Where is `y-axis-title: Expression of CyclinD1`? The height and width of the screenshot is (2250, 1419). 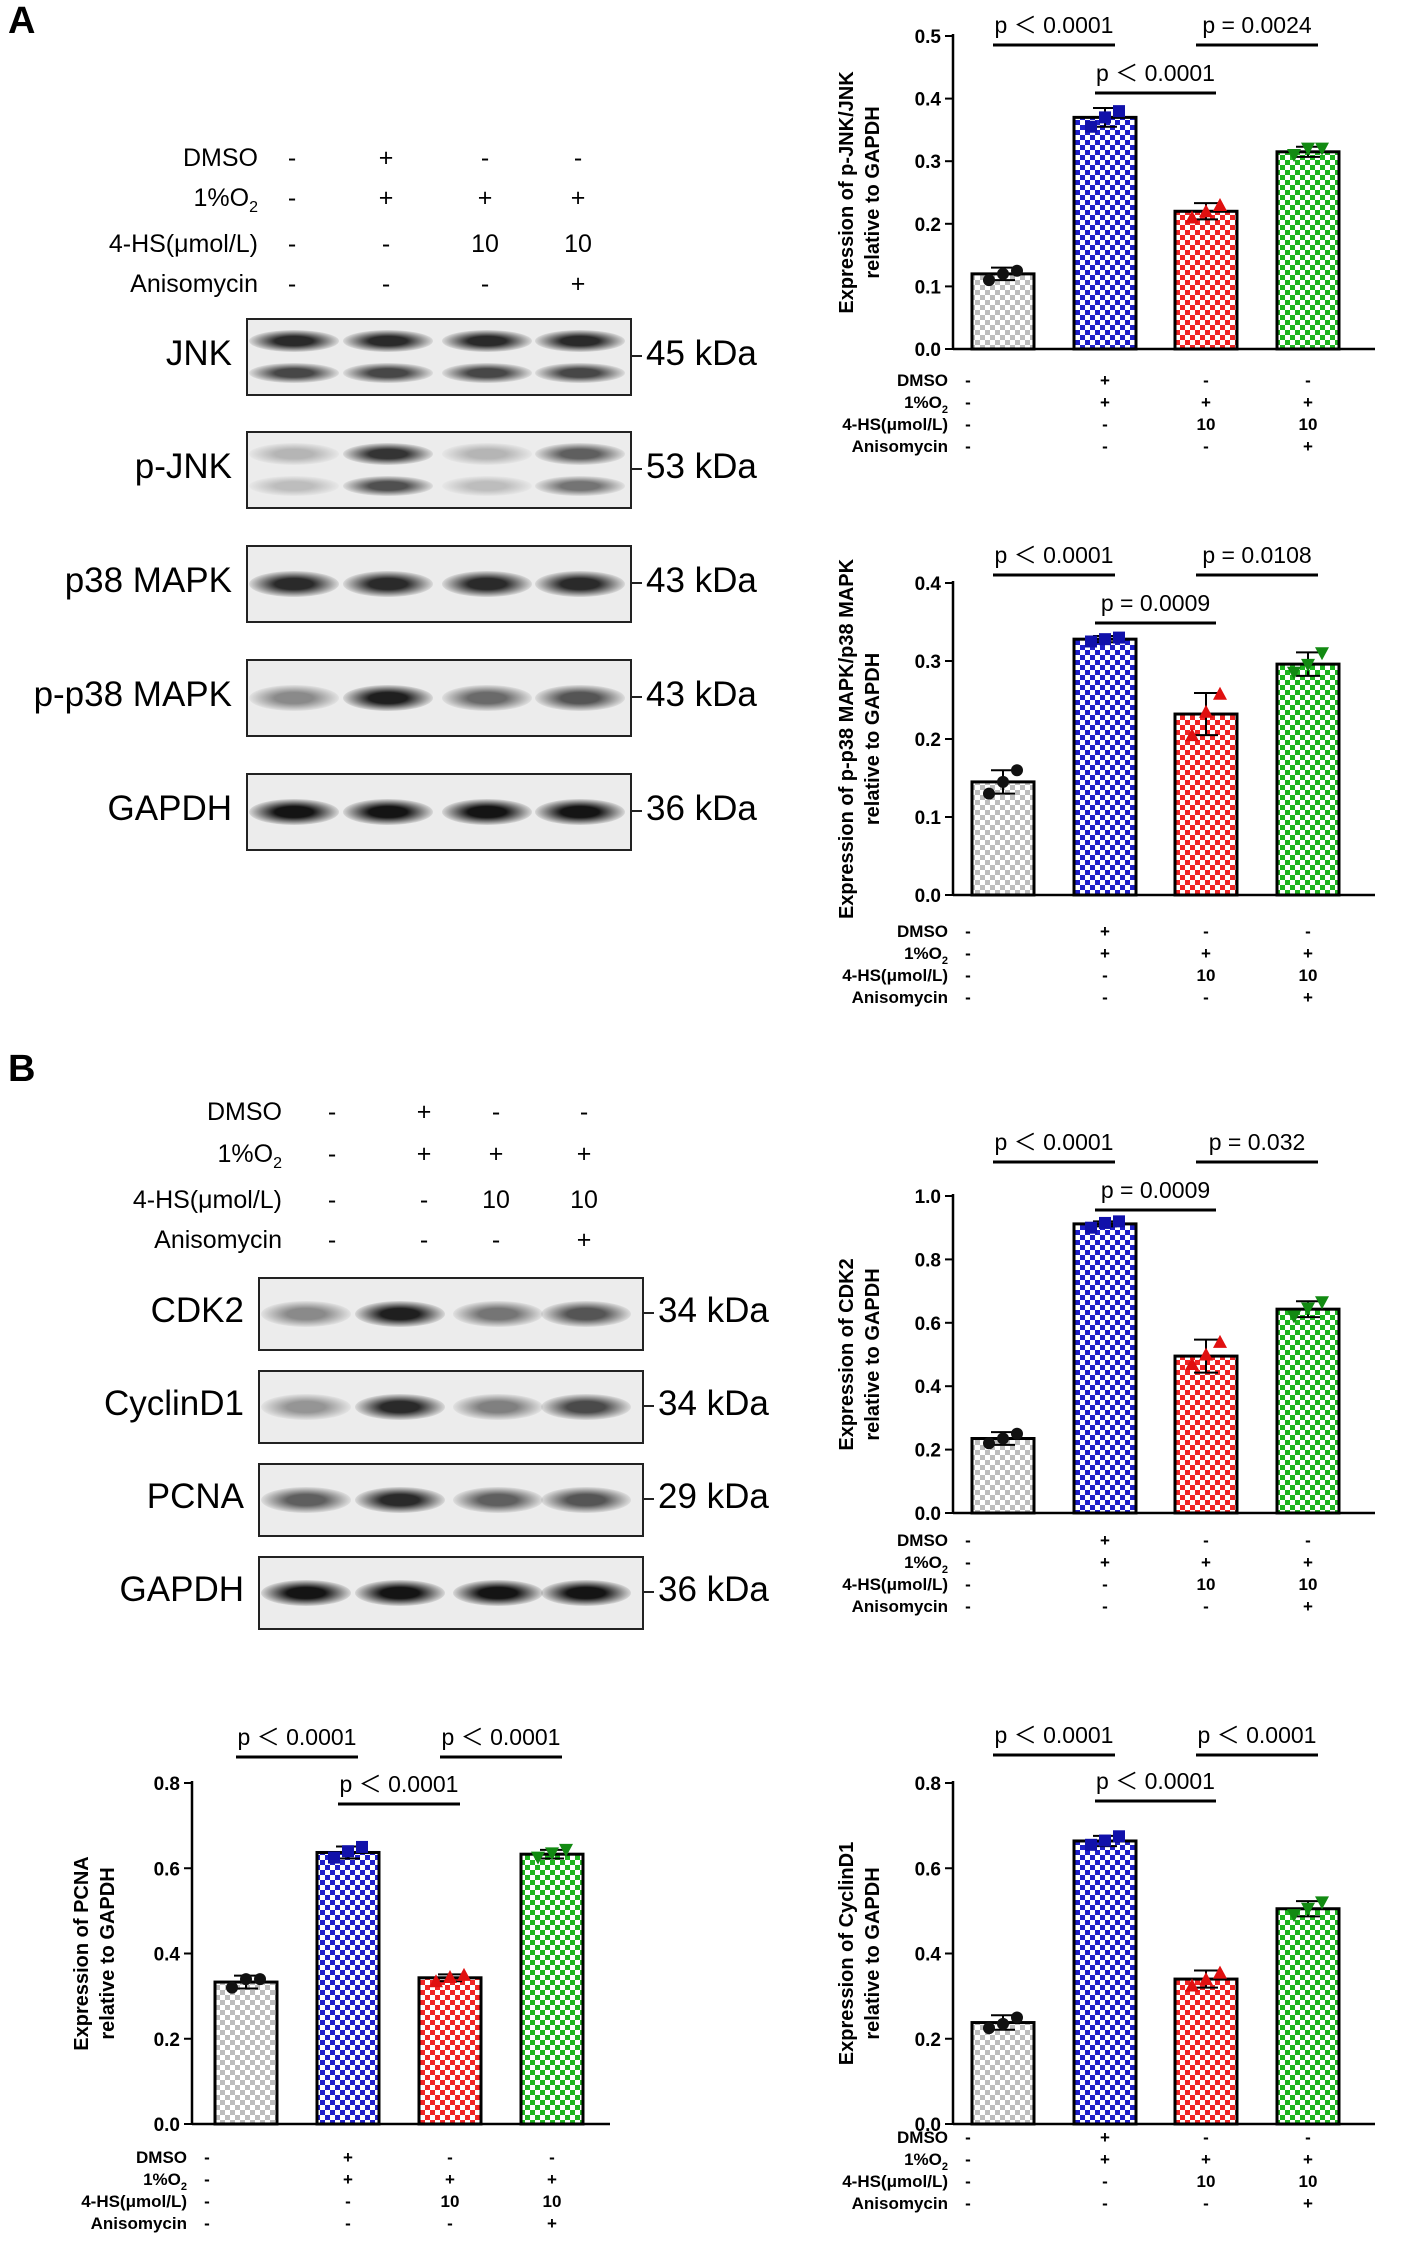 y-axis-title: Expression of CyclinD1 is located at coordinates (847, 1953).